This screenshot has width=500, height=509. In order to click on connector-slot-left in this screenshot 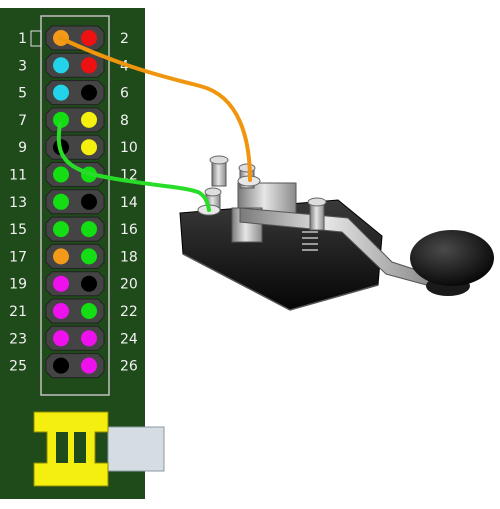, I will do `click(62, 447)`.